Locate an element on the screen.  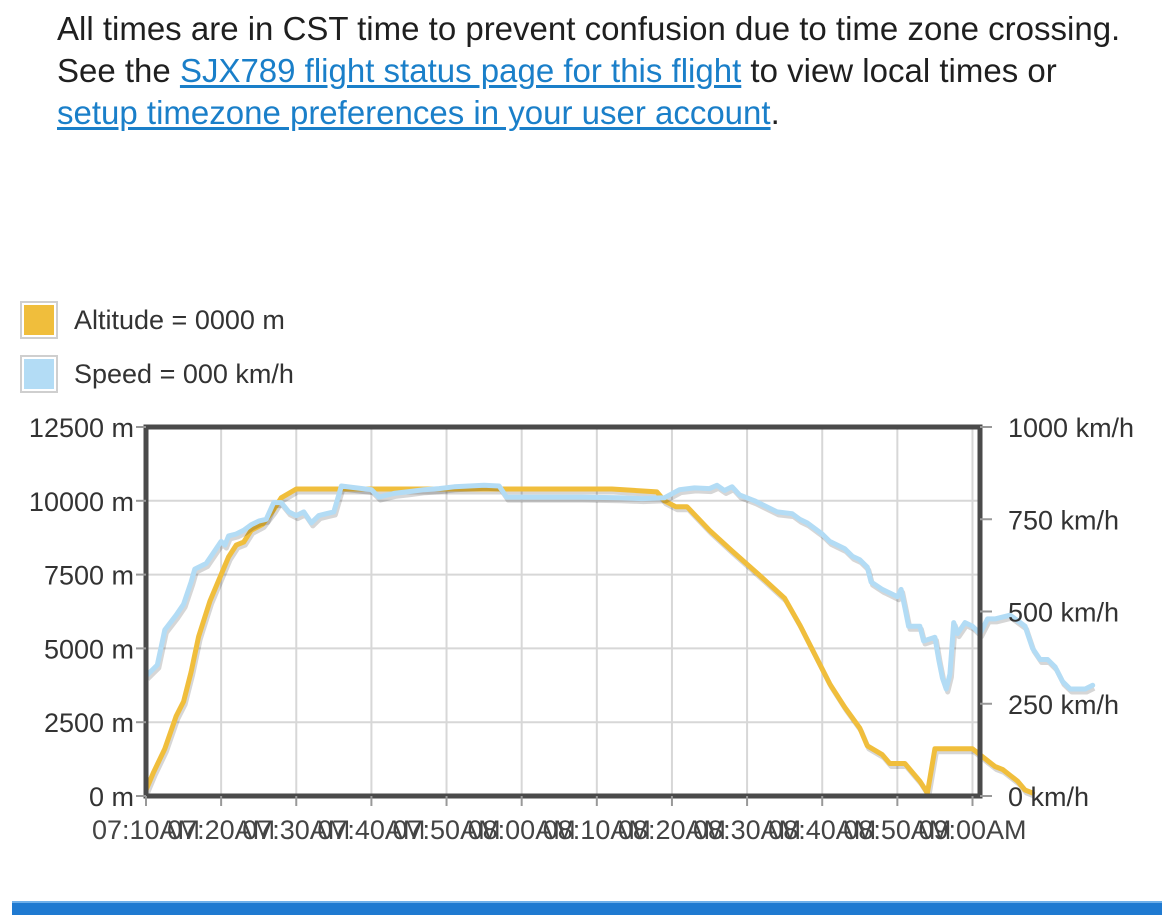
legend-altitude: Altitude = 0000 m is located at coordinates (152, 320).